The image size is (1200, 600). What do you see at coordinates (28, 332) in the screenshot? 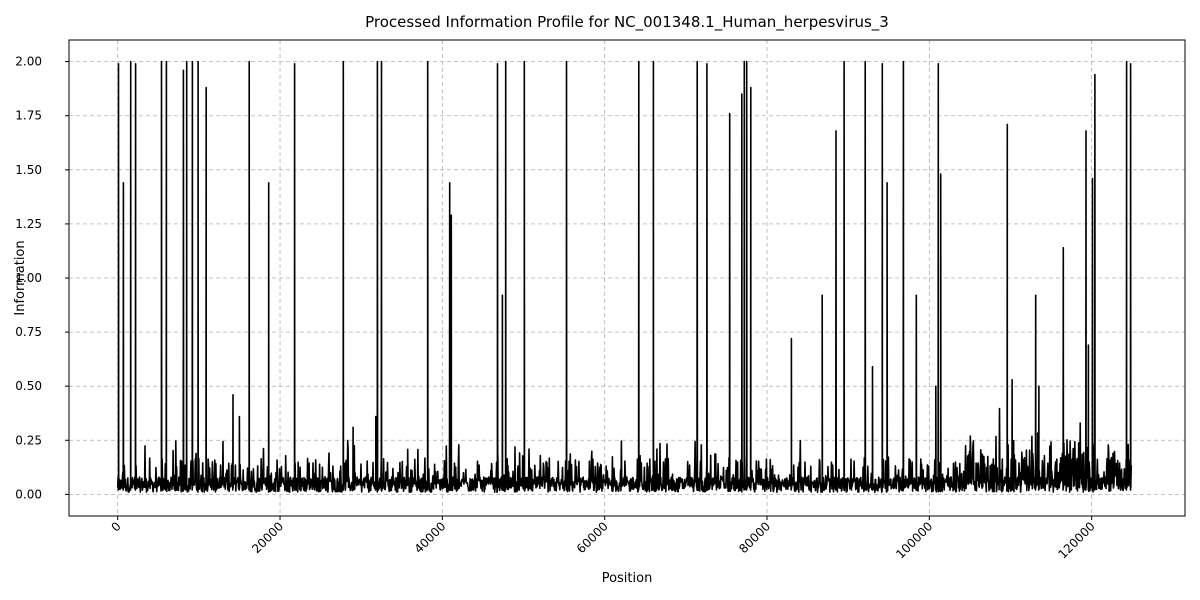
I see `y-tick-label: 0.75` at bounding box center [28, 332].